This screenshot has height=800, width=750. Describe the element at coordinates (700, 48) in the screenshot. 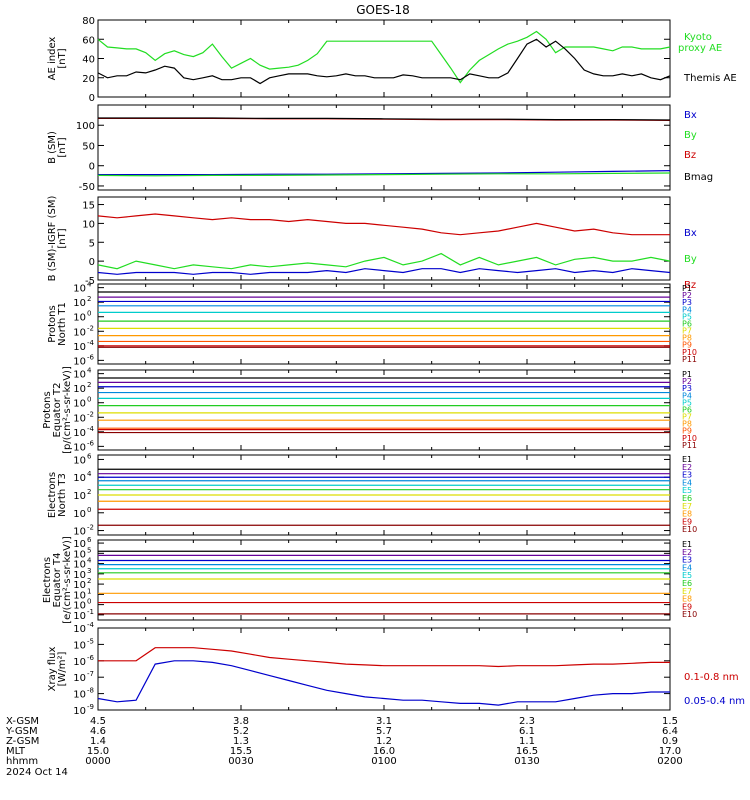

I see `legend-proxy-ae: proxy AE` at that location.